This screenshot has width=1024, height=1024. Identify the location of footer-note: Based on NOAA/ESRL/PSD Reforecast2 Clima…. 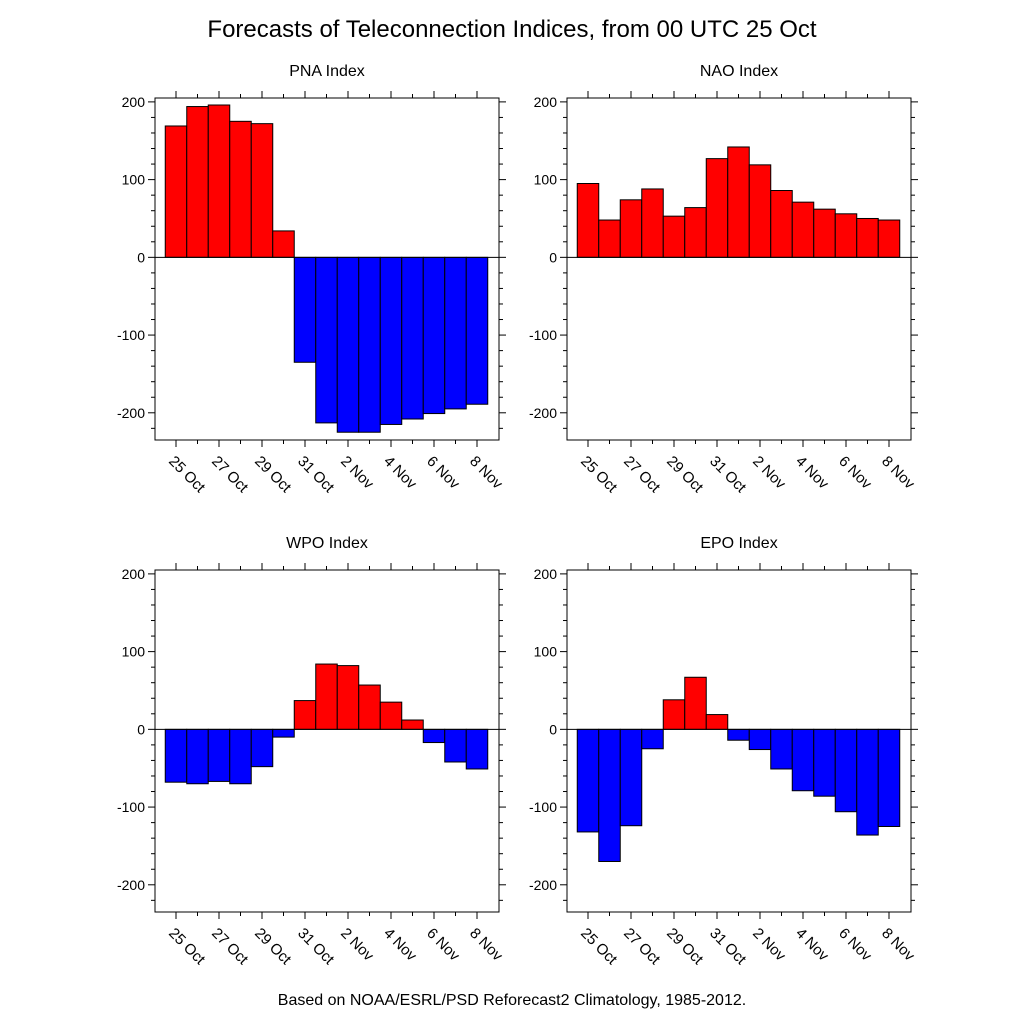
(512, 1000).